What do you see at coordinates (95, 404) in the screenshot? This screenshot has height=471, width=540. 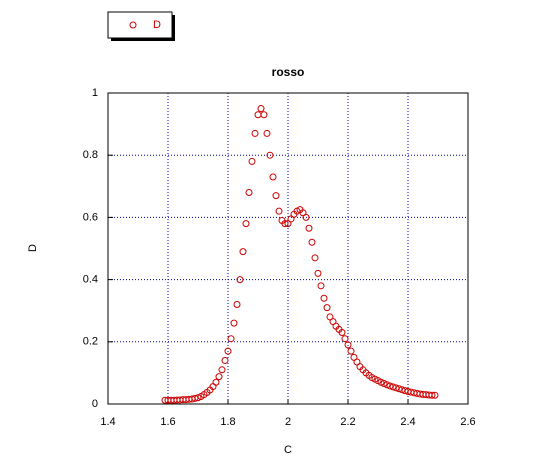 I see `y-tick-label: 0` at bounding box center [95, 404].